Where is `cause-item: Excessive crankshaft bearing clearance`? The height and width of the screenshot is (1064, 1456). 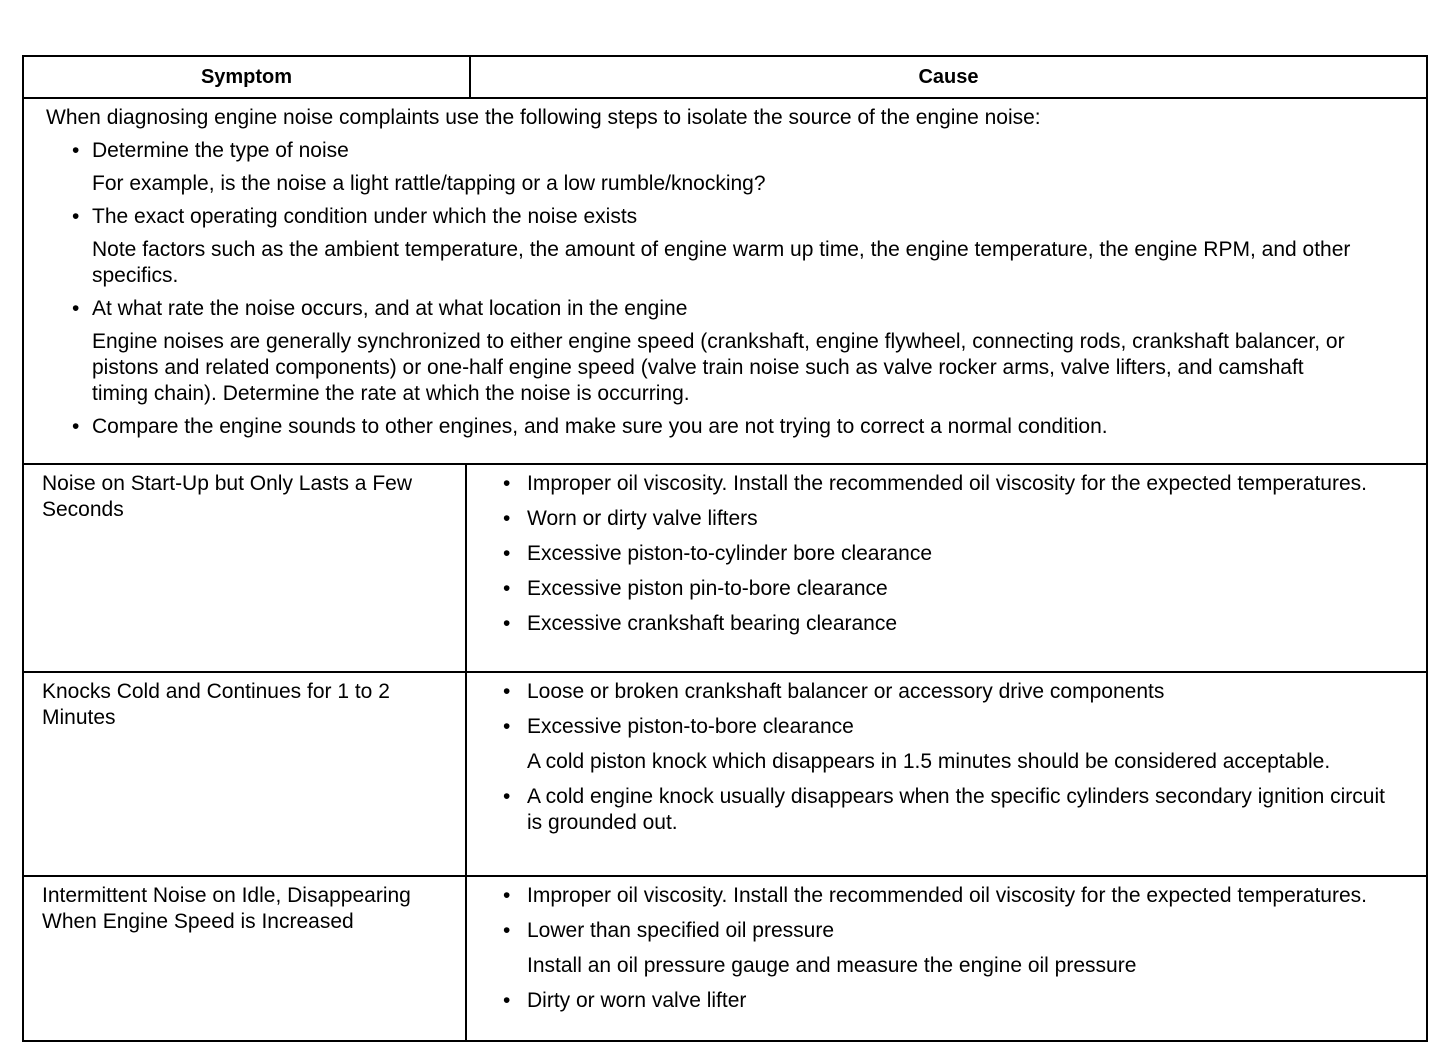 cause-item: Excessive crankshaft bearing clearance is located at coordinates (949, 624).